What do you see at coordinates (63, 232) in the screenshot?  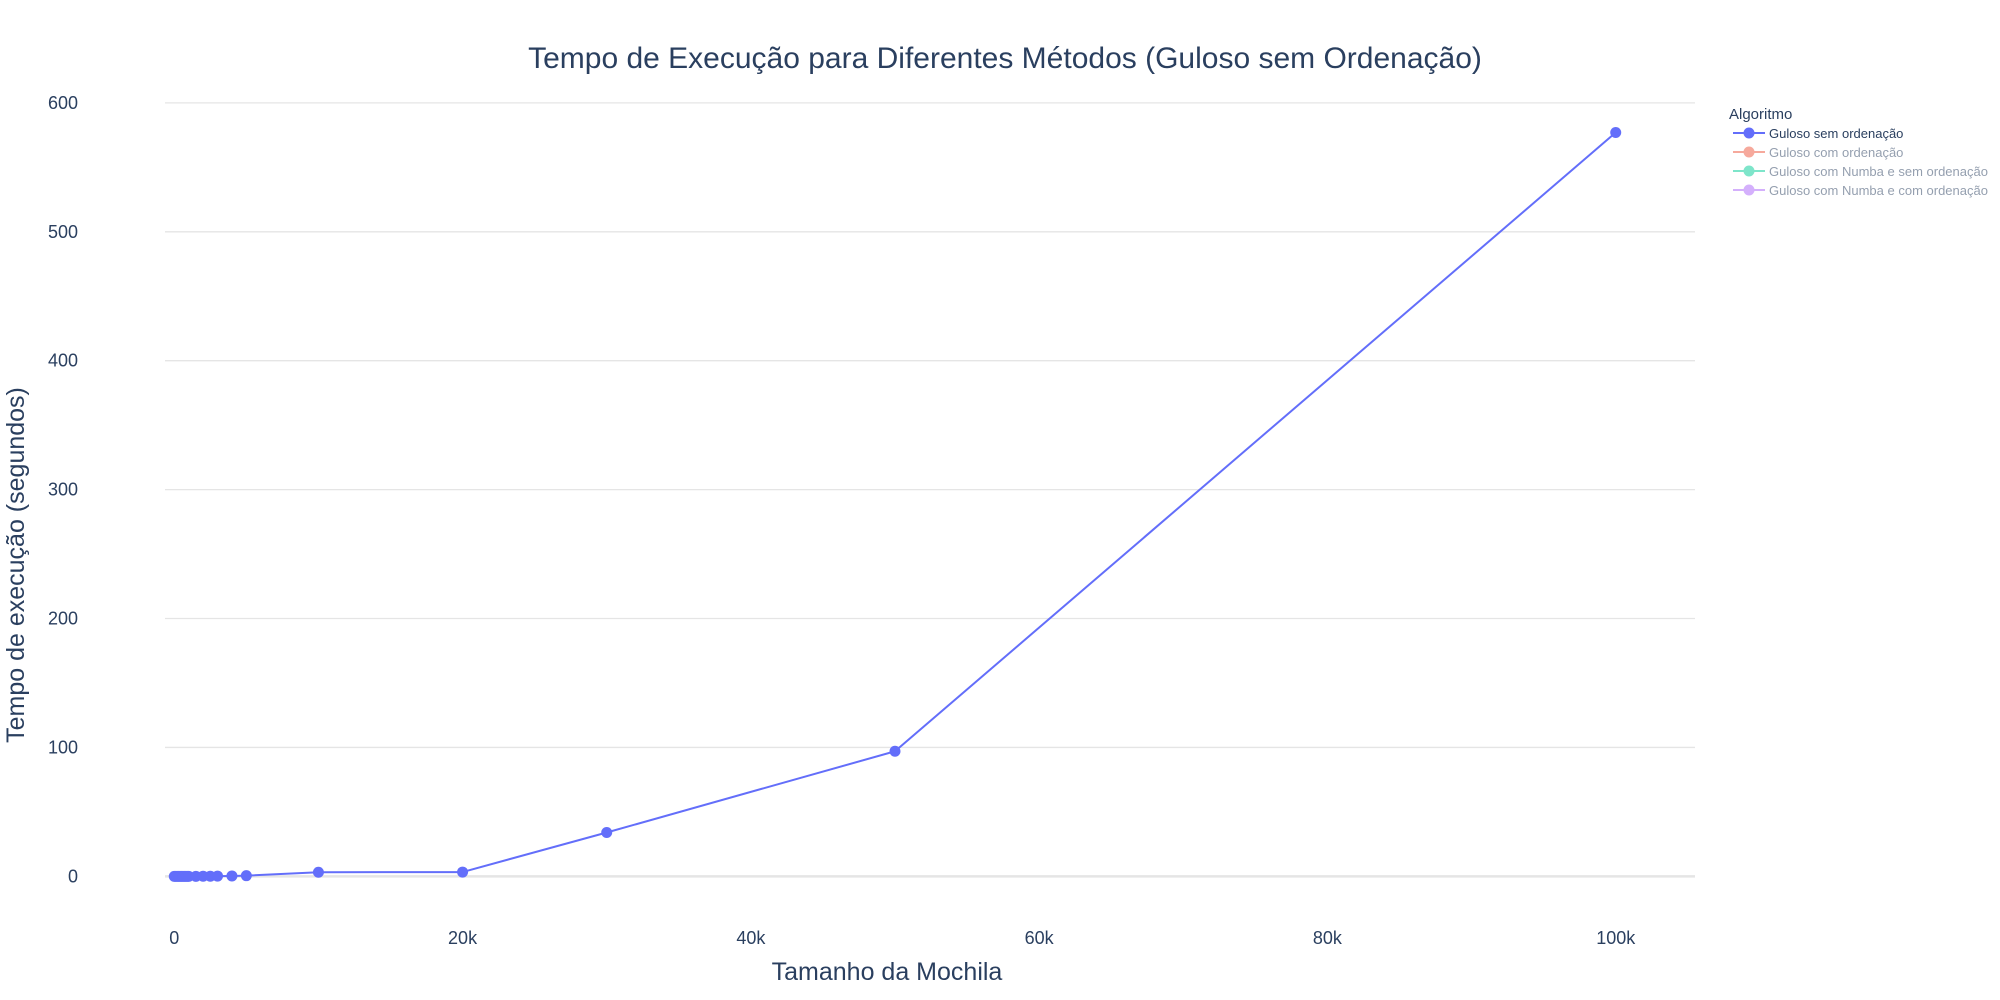 I see `y-tick-label: 500` at bounding box center [63, 232].